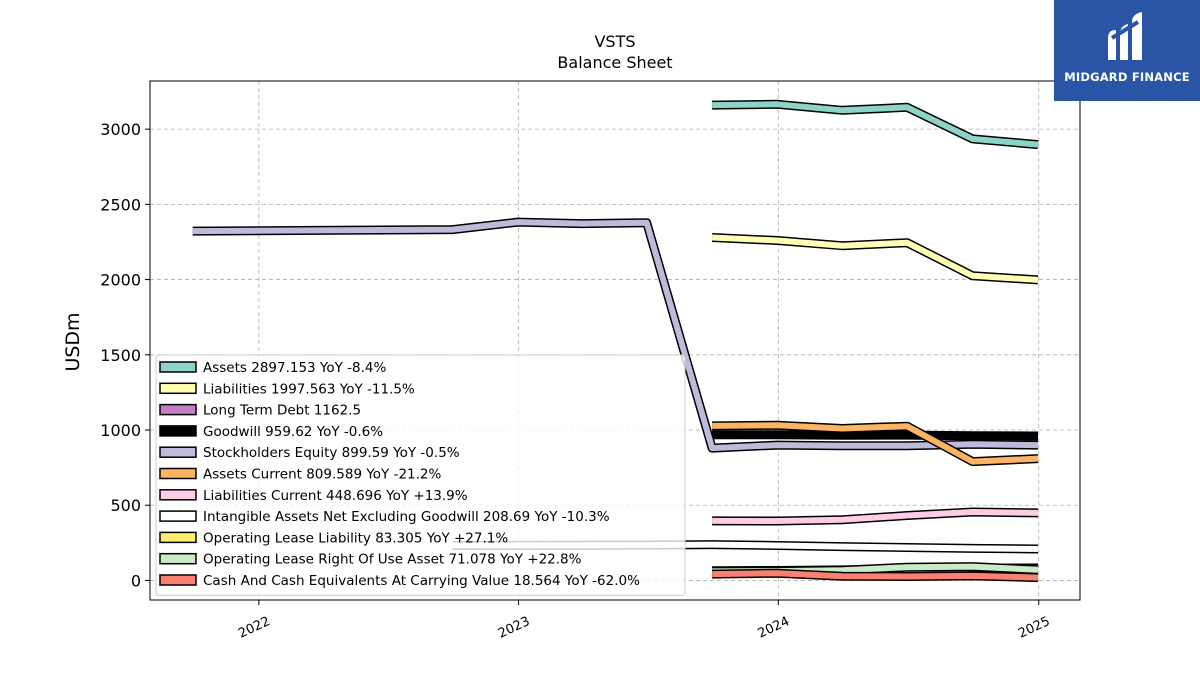  What do you see at coordinates (120, 355) in the screenshot?
I see `y-tick-label: 1500` at bounding box center [120, 355].